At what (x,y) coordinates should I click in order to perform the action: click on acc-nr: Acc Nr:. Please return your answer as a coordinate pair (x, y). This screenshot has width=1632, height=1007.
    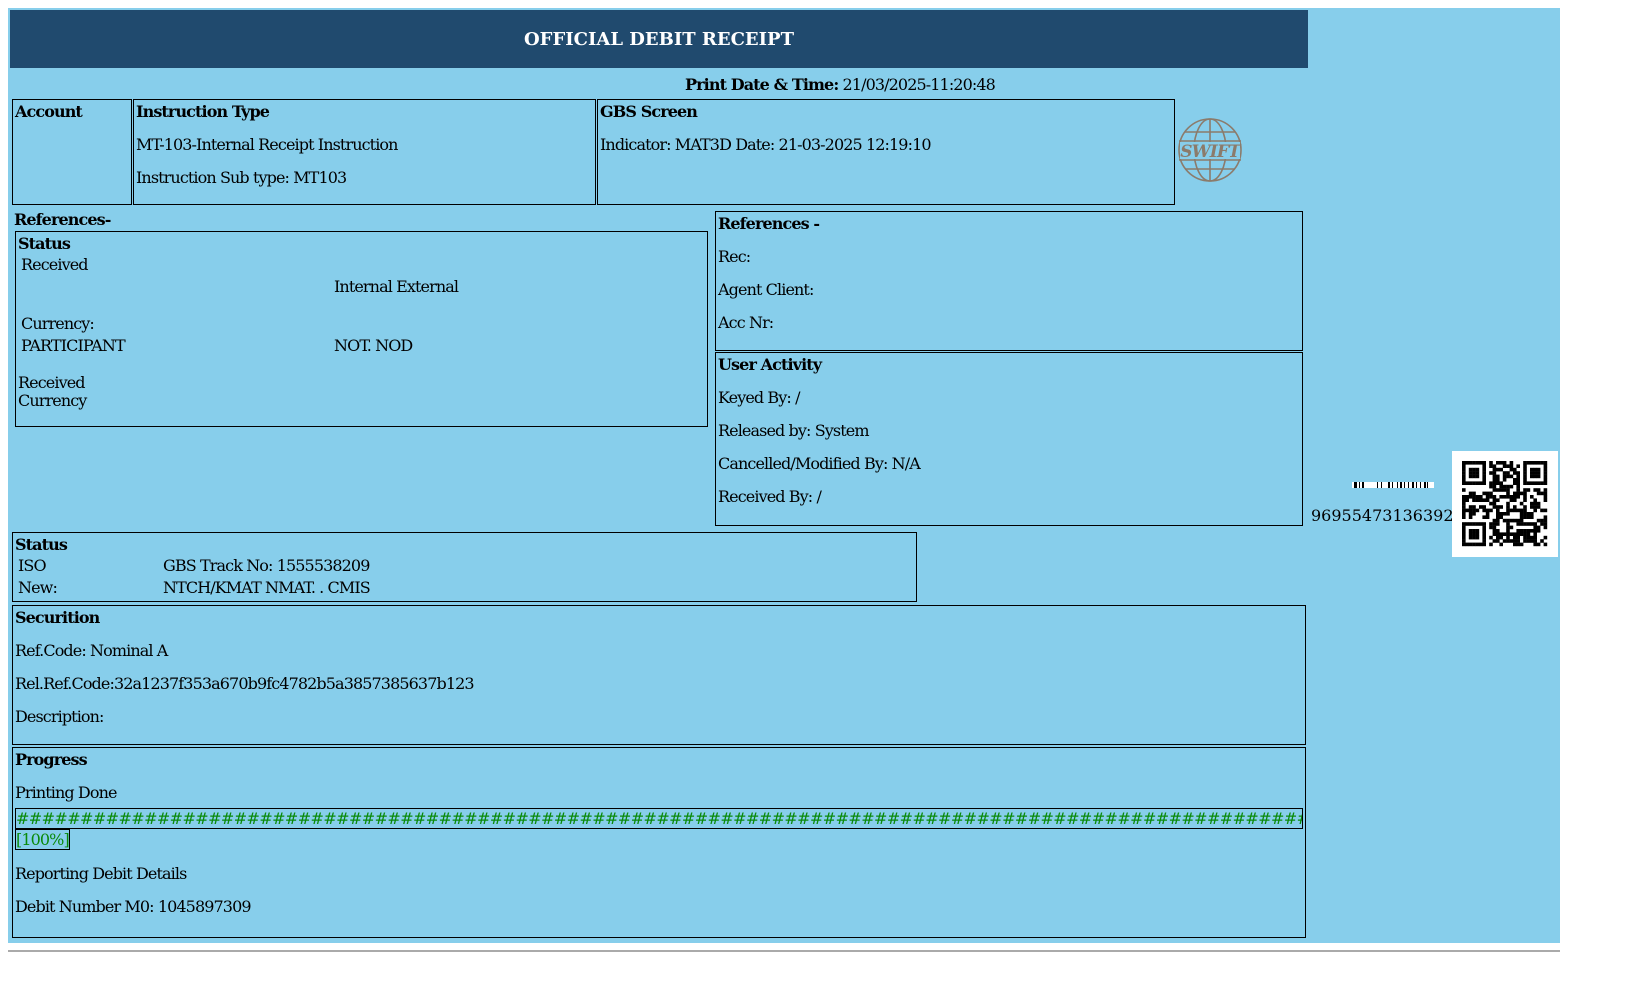
    Looking at the image, I should click on (746, 322).